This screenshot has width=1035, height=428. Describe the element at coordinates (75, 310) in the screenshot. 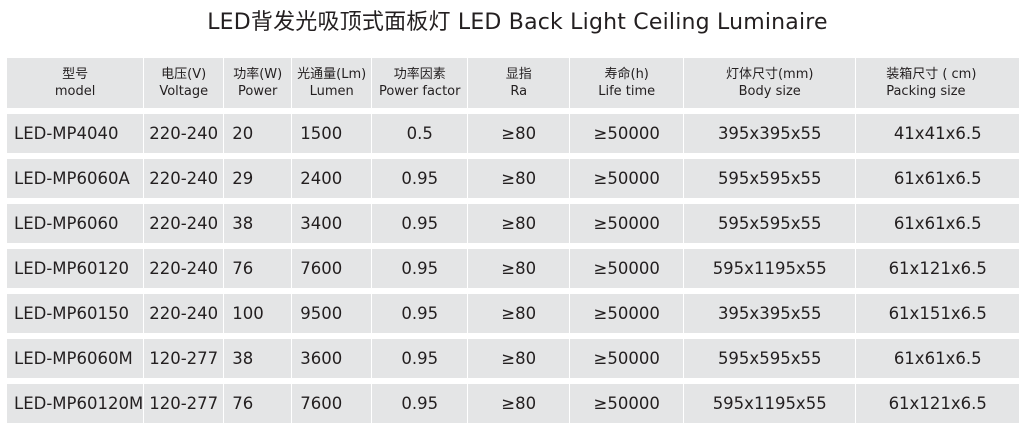

I see `cell-model: LED-MP60150` at that location.